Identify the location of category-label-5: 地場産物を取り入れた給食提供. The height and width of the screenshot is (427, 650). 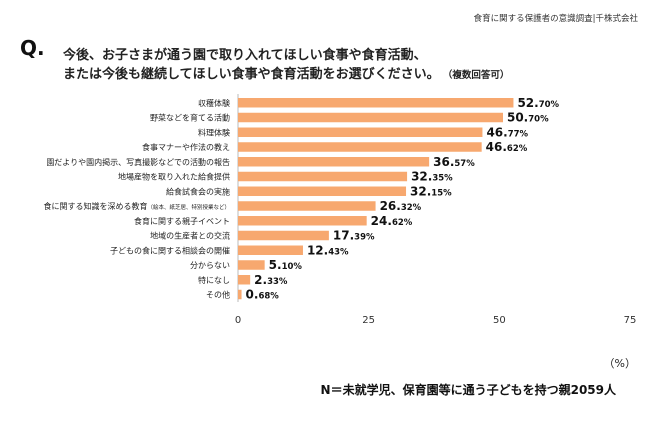
(174, 177).